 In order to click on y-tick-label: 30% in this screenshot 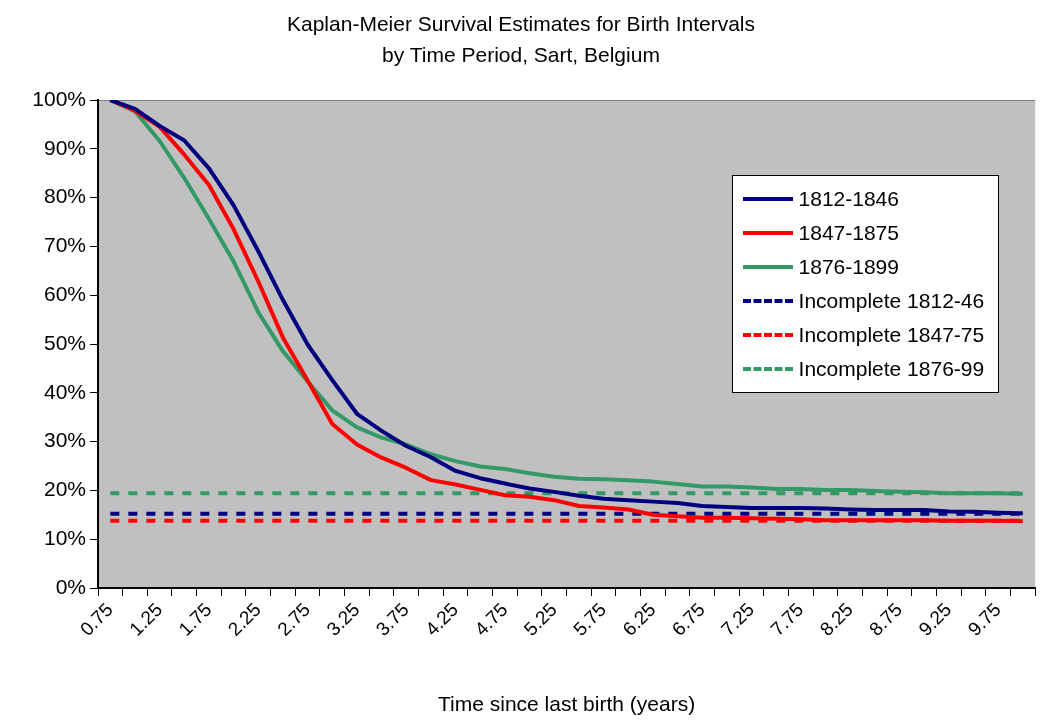, I will do `click(64, 440)`.